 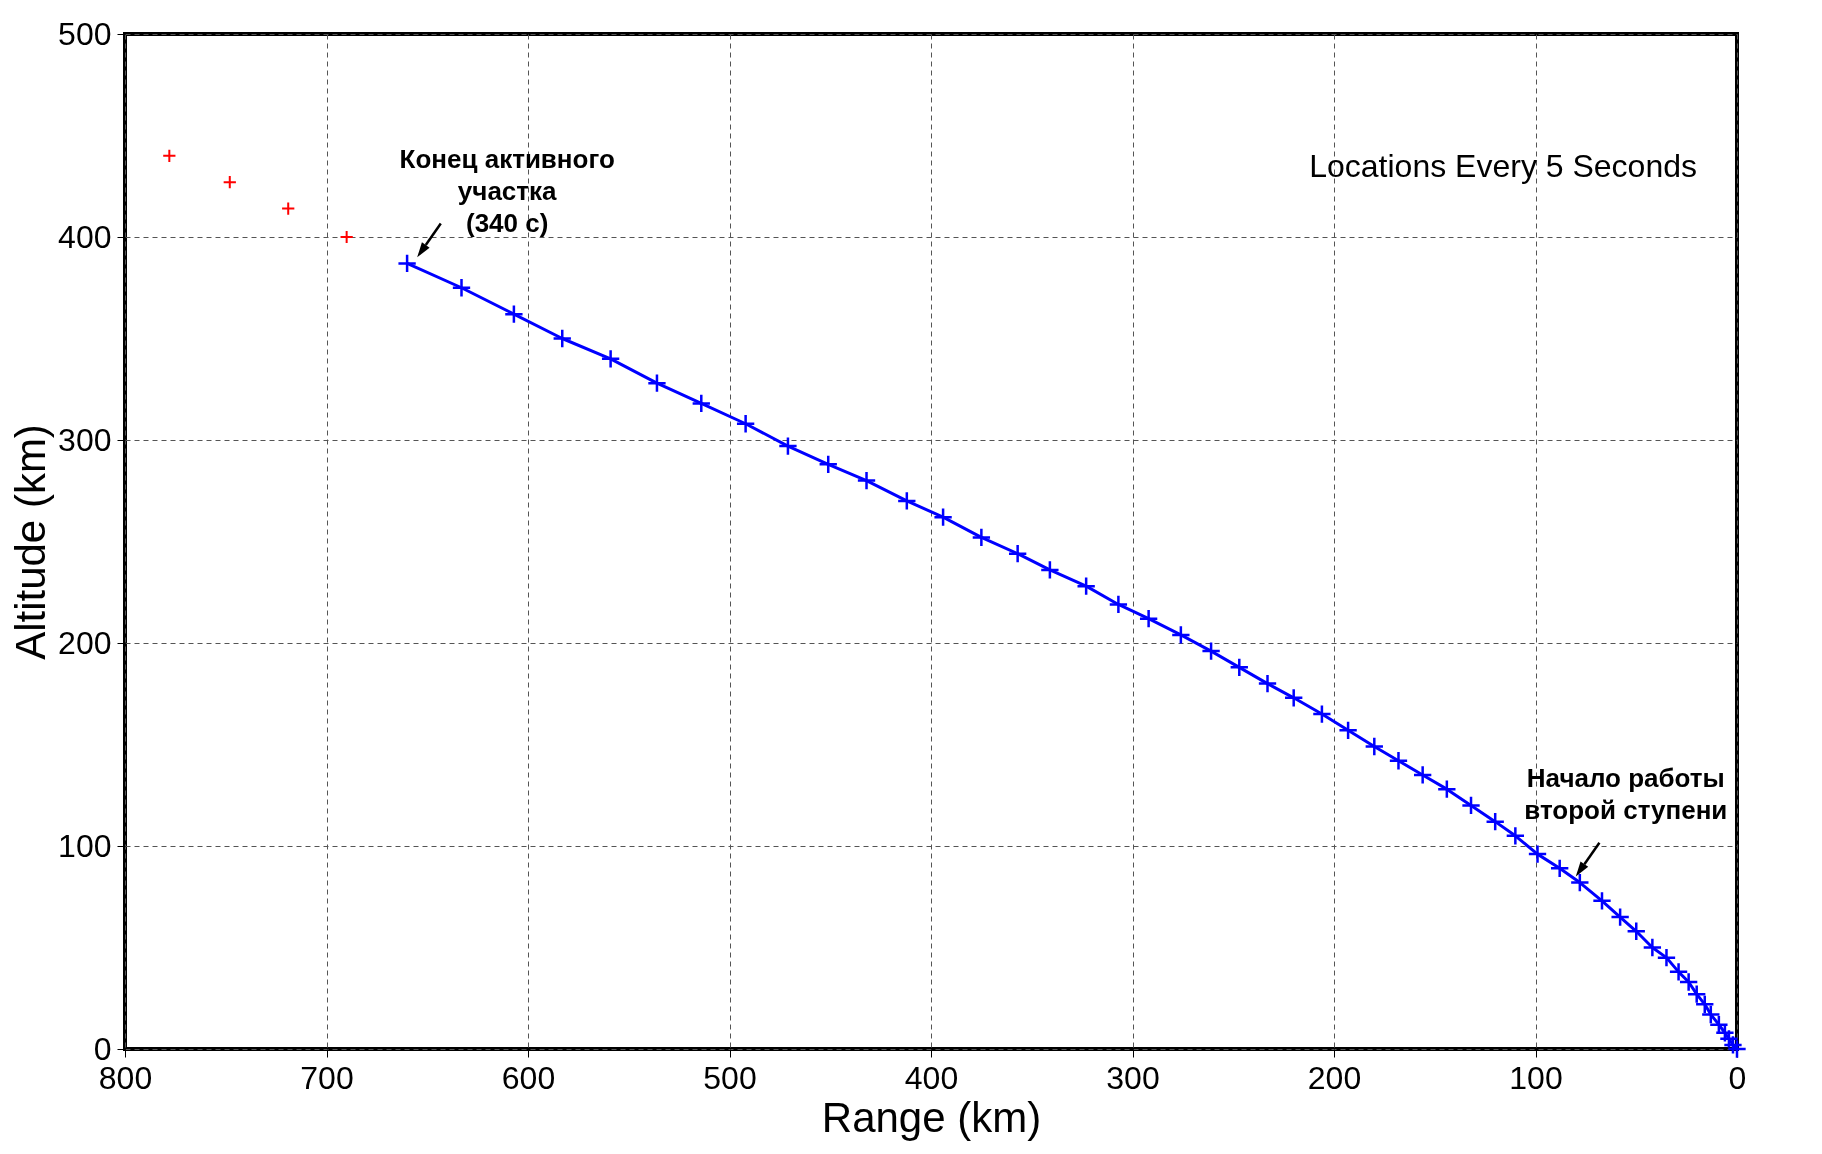 I want to click on x-tick-label: 0, so click(x=1737, y=1077).